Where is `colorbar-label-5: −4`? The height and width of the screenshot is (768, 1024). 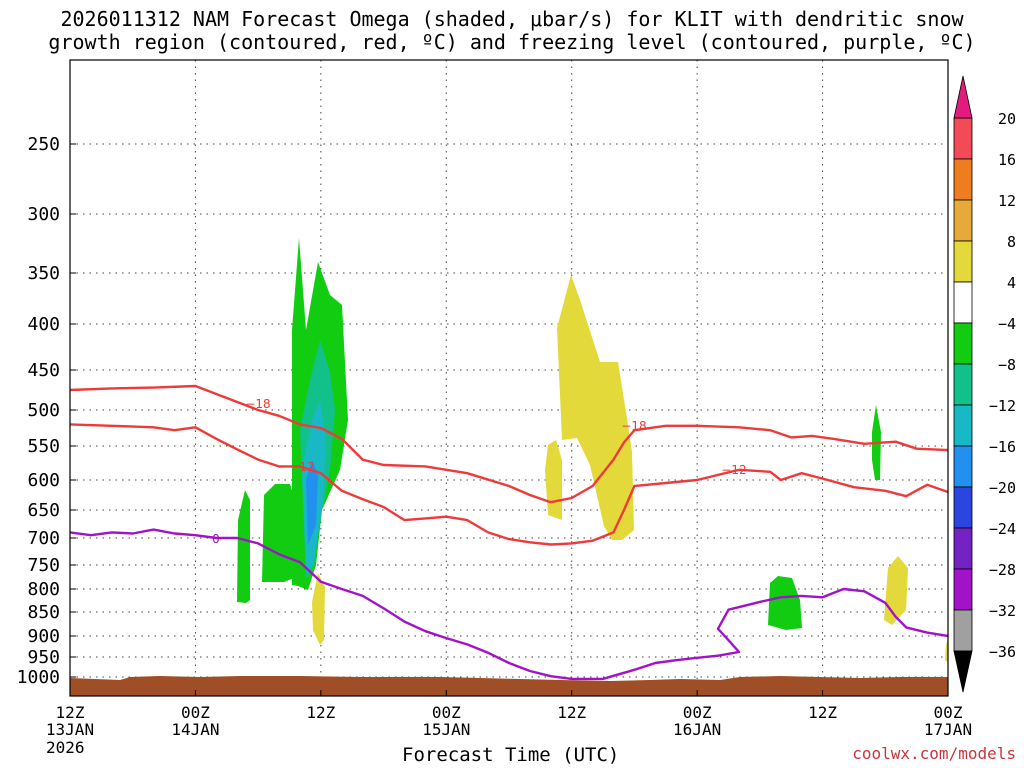
colorbar-label-5: −4 is located at coordinates (1007, 324).